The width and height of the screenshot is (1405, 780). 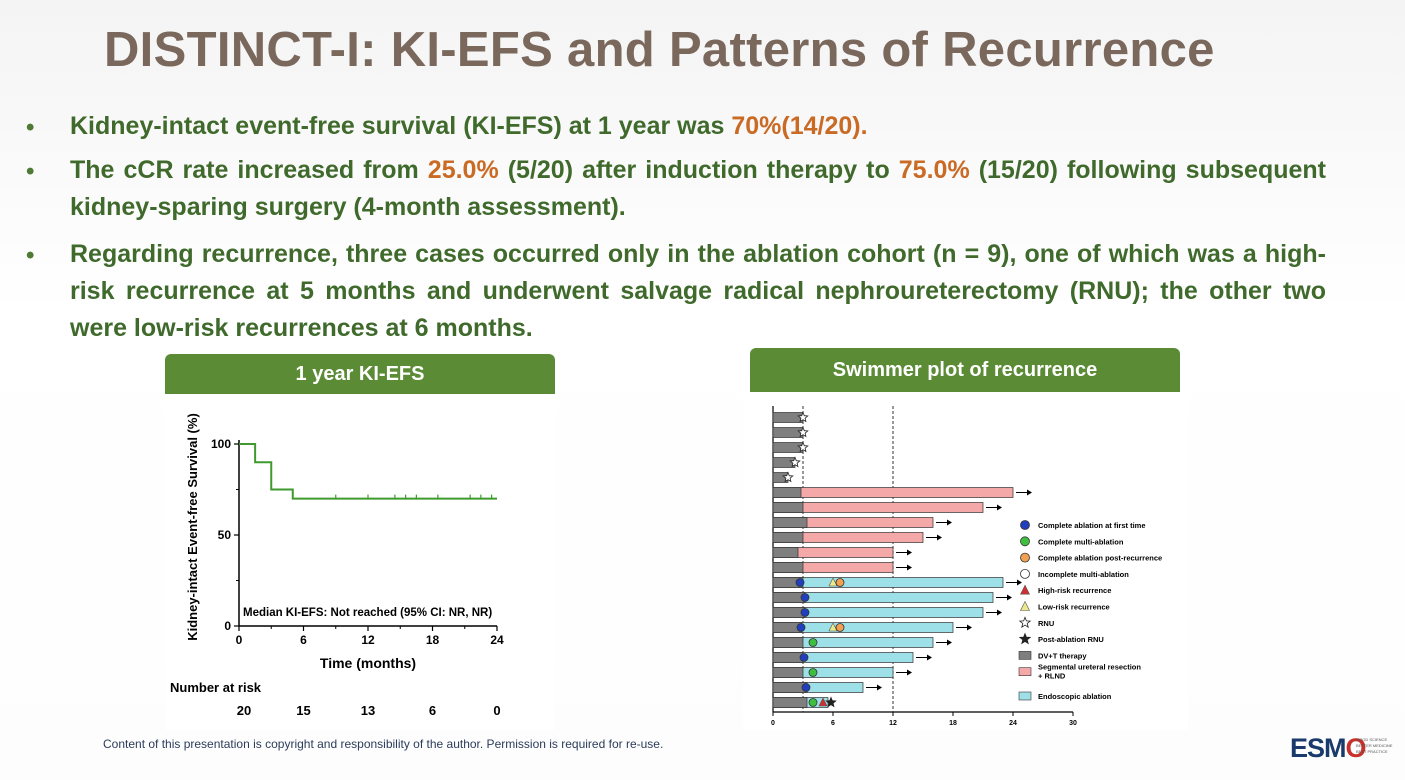 I want to click on y-axis-label: Kidney-intact Event-free Survival (%), so click(x=192, y=527).